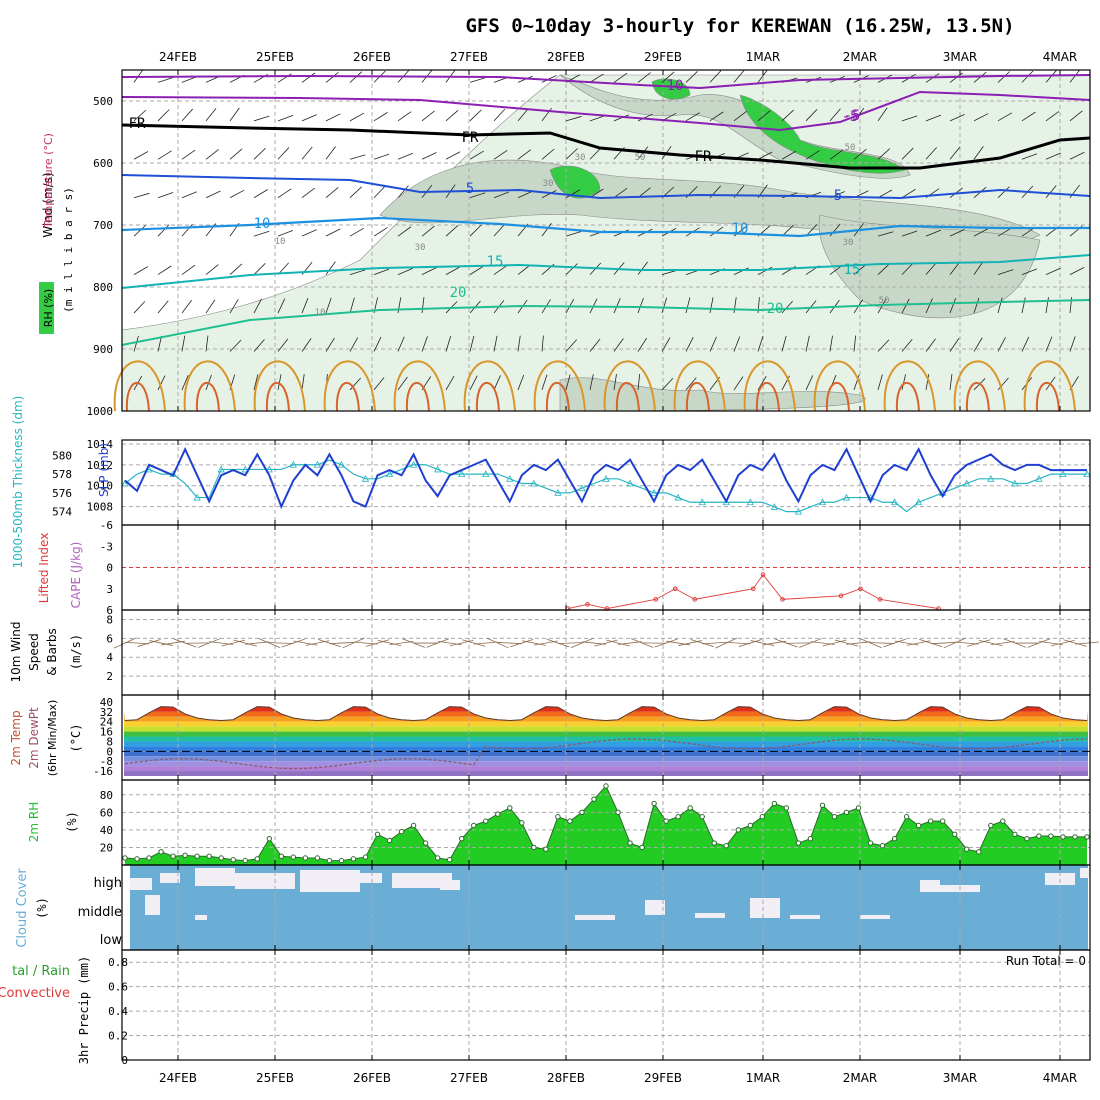  Describe the element at coordinates (52, 738) in the screenshot. I see `temp2m-ylabel-c: (6hr Min/Max)` at that location.